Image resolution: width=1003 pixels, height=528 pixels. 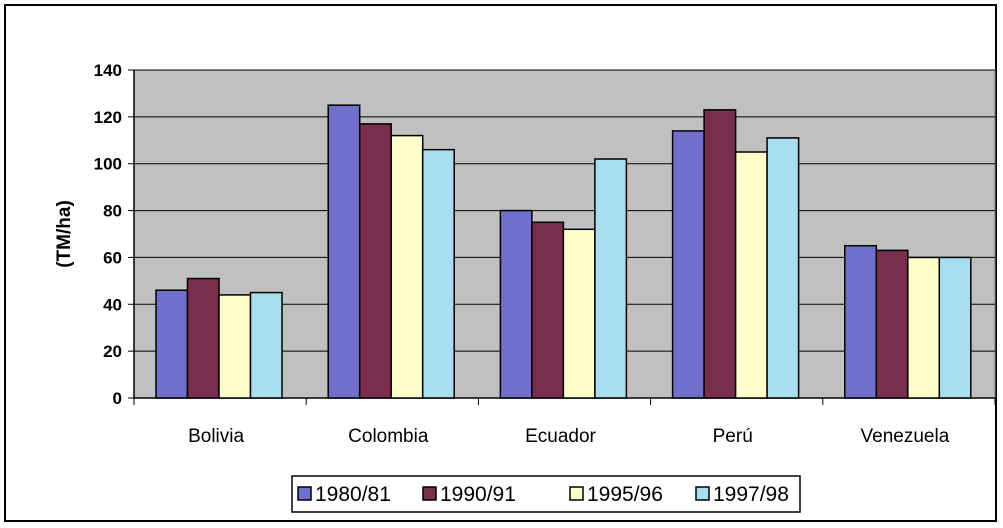 What do you see at coordinates (625, 494) in the screenshot?
I see `legend-label: 1995/96` at bounding box center [625, 494].